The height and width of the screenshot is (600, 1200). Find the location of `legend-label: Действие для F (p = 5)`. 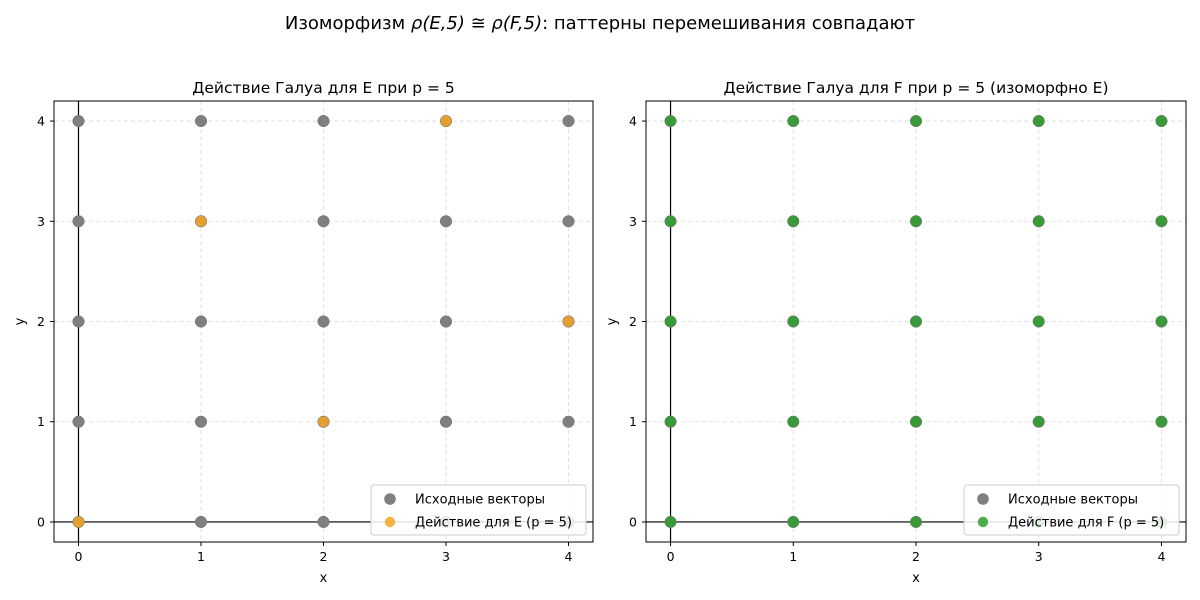

legend-label: Действие для F (p = 5) is located at coordinates (1086, 523).